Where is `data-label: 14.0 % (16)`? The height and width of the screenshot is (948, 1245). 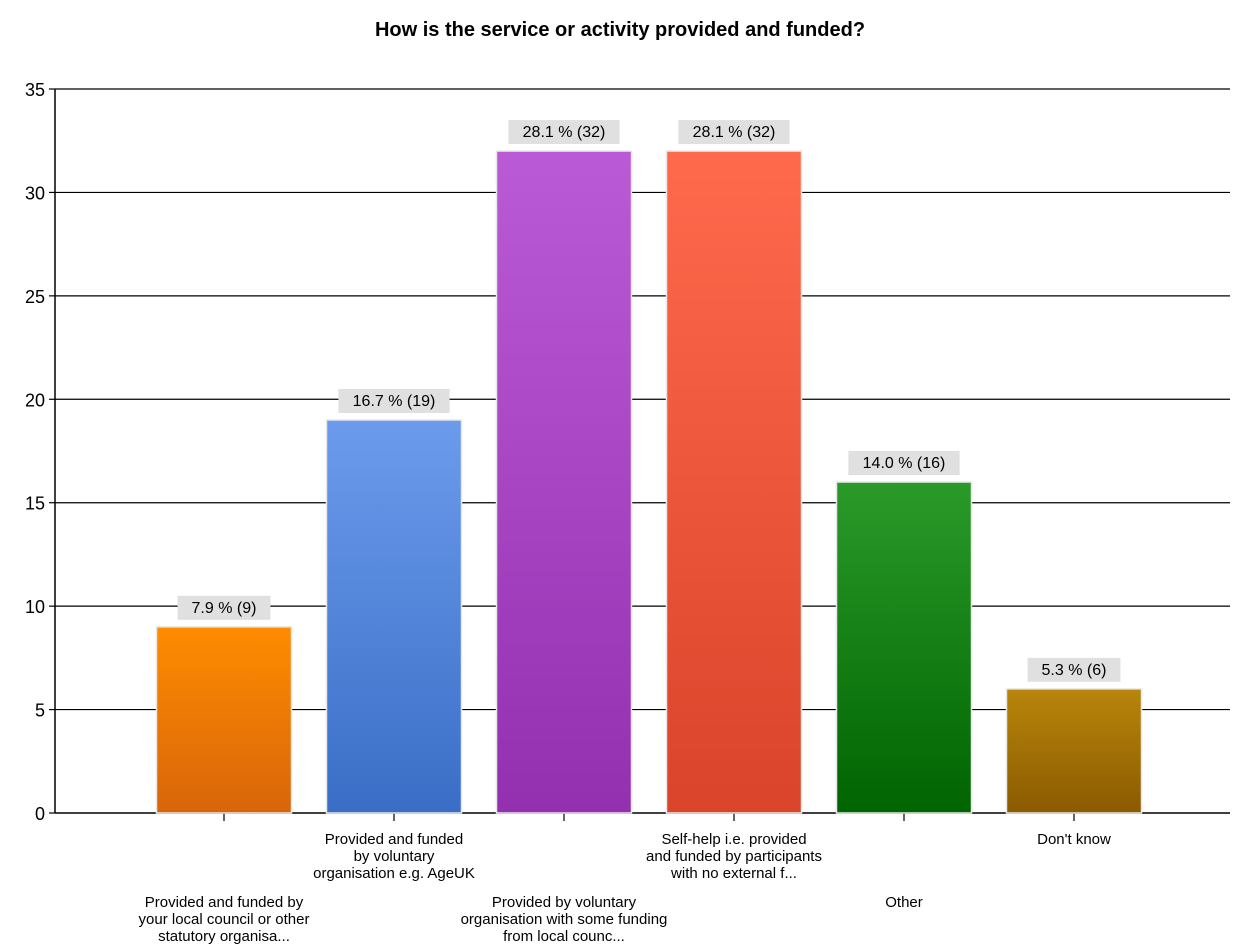
data-label: 14.0 % (16) is located at coordinates (904, 463).